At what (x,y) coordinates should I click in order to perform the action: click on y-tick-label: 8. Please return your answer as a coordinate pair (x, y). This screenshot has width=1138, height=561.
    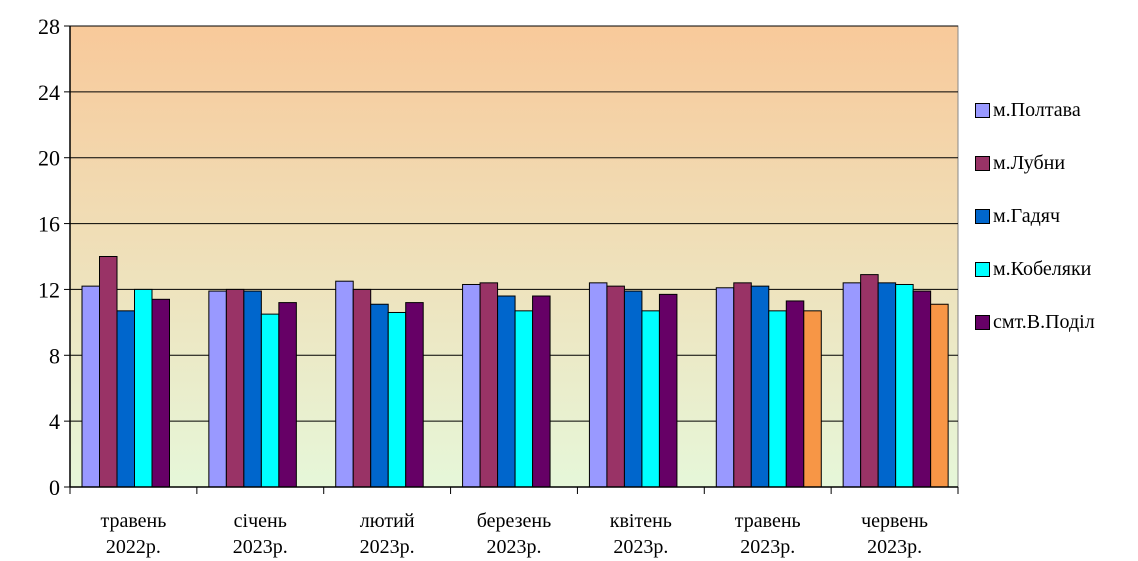
    Looking at the image, I should click on (54, 355).